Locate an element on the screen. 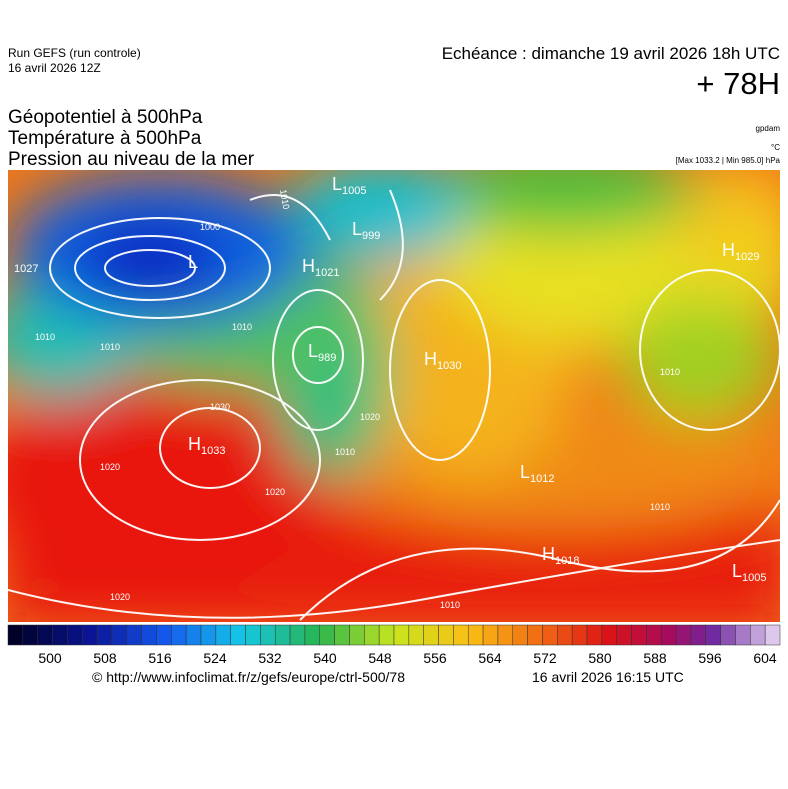 This screenshot has width=788, height=789. center-value: 1005 is located at coordinates (754, 578).